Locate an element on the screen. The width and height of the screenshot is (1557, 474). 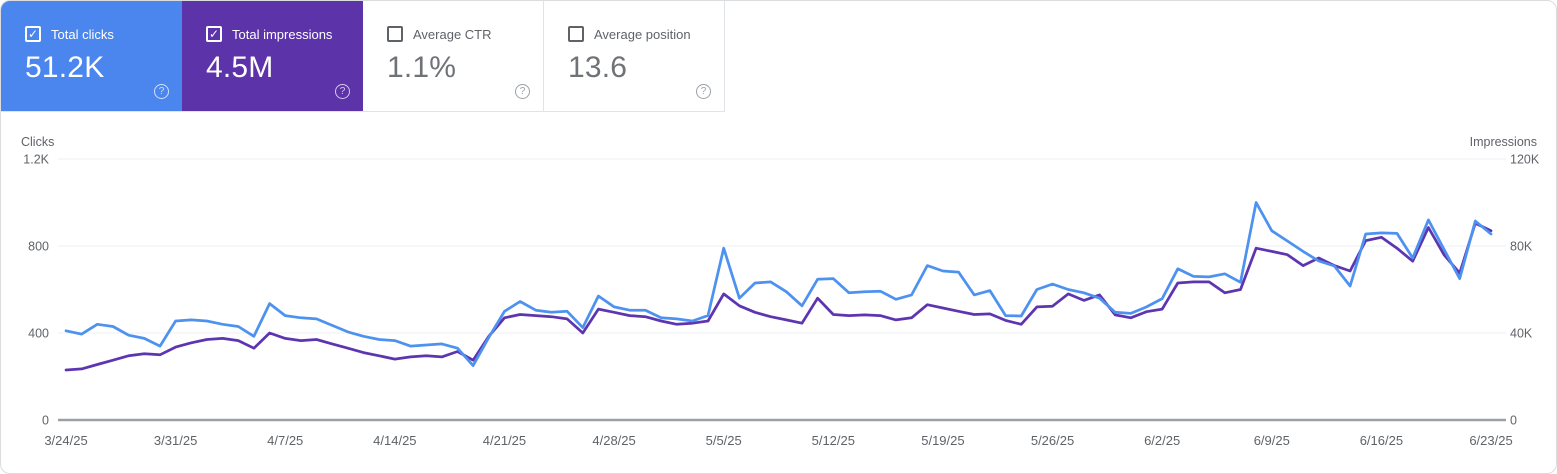
right-axis-title: Impressions is located at coordinates (1503, 142).